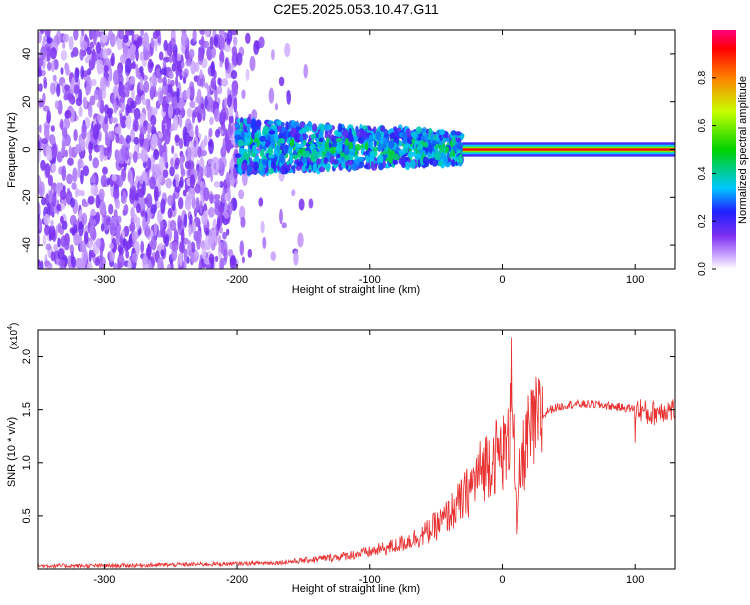 This screenshot has width=750, height=605. Describe the element at coordinates (706, 173) in the screenshot. I see `colorbar-ticks: 0.0 0.2 0.4 0.6 0.8` at that location.